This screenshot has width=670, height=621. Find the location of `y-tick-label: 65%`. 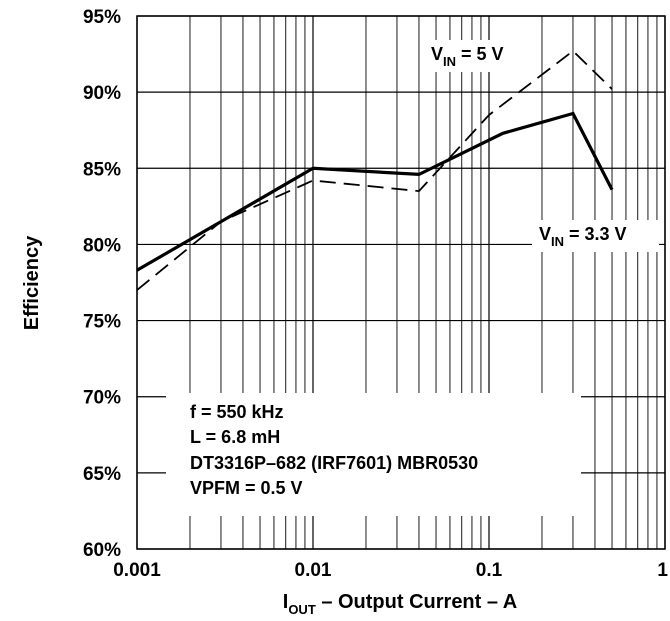

y-tick-label: 65% is located at coordinates (102, 474).